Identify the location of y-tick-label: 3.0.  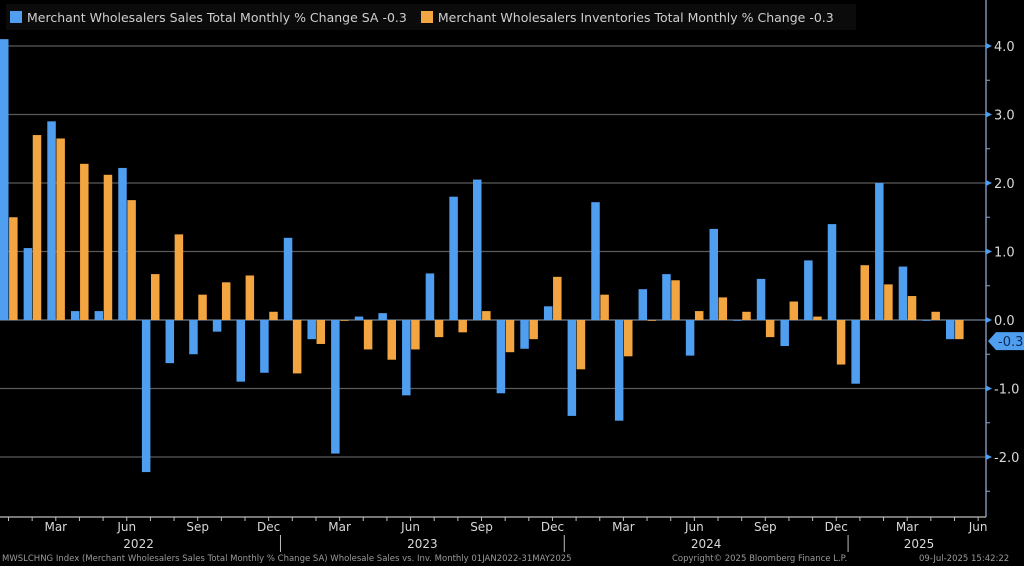
(1004, 116).